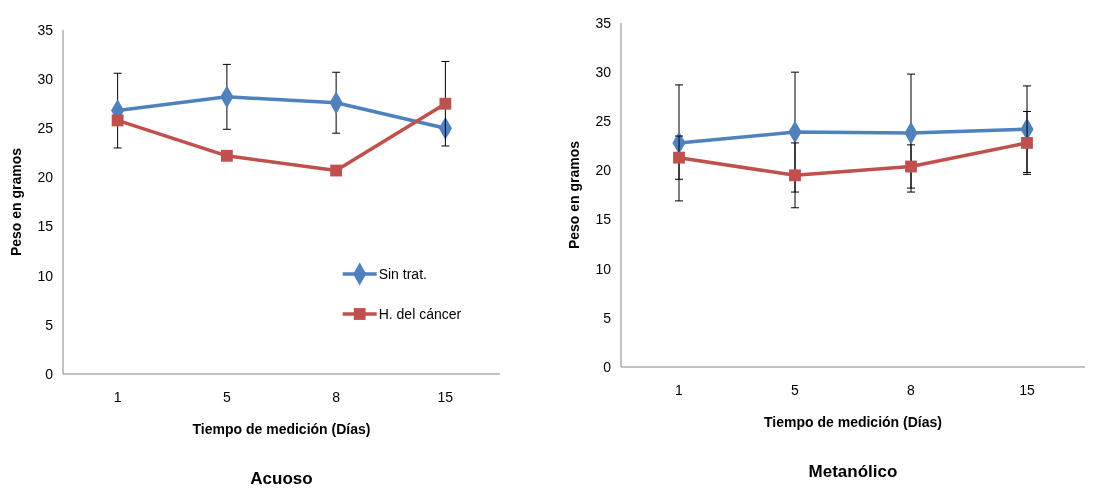  What do you see at coordinates (402, 273) in the screenshot?
I see `legend-label: Sin trat.` at bounding box center [402, 273].